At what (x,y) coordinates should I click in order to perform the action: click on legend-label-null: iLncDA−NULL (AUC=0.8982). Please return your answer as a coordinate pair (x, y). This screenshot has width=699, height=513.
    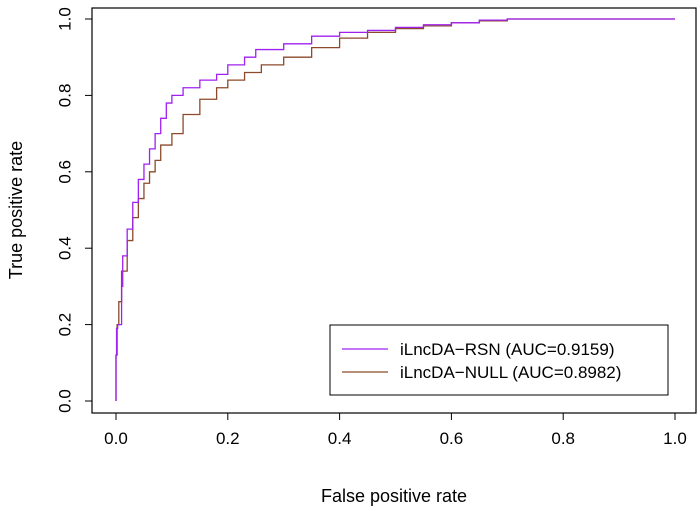
    Looking at the image, I should click on (510, 372).